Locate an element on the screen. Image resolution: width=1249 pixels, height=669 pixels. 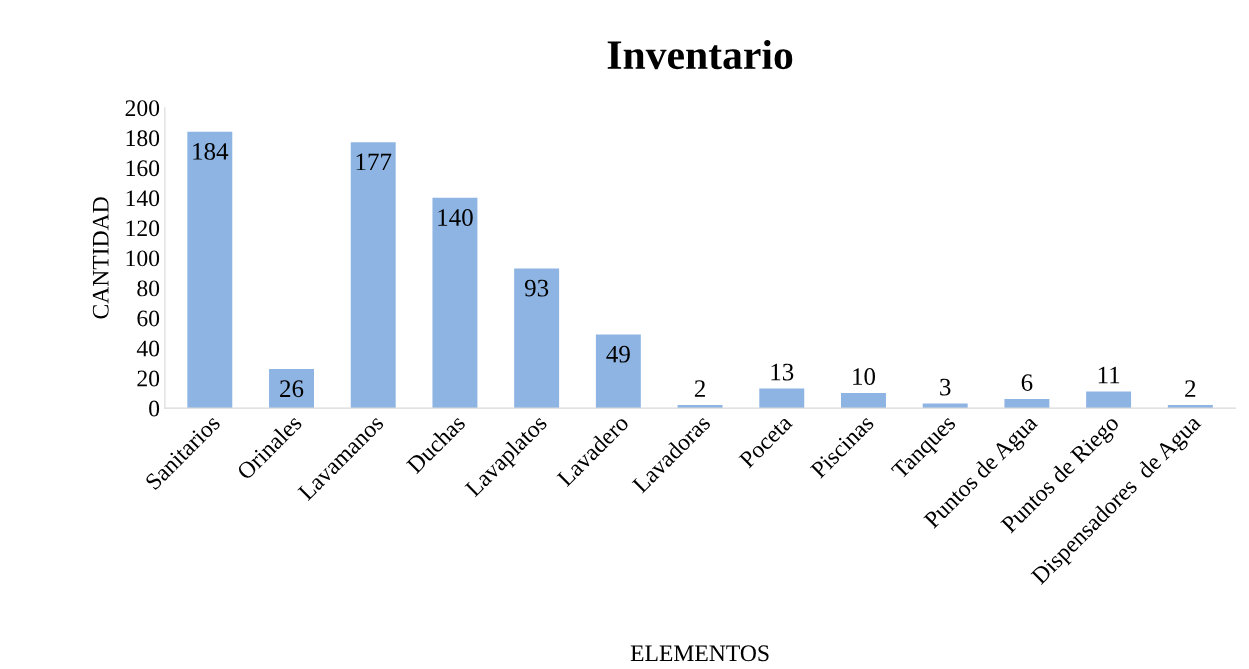
data-label: 13 is located at coordinates (782, 372).